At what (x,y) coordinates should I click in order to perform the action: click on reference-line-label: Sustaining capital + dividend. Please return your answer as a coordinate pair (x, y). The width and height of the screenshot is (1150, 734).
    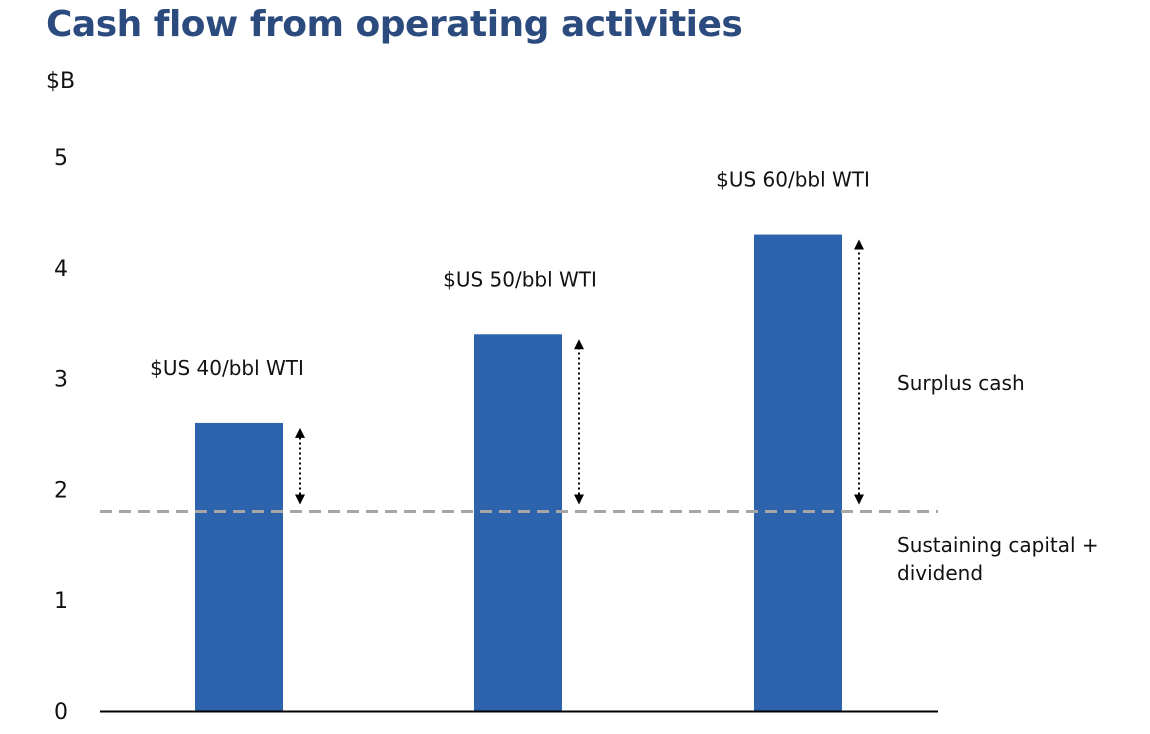
    Looking at the image, I should click on (998, 559).